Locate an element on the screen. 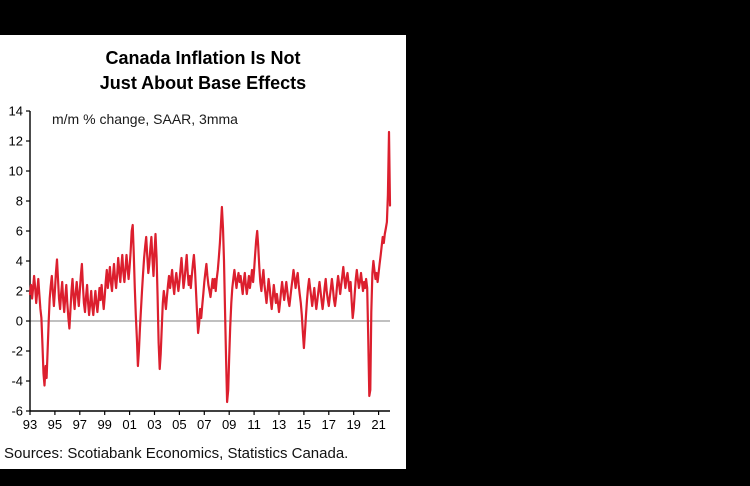 This screenshot has height=486, width=750. chart-subtitle: m/m % change, SAAR, 3mma is located at coordinates (145, 119).